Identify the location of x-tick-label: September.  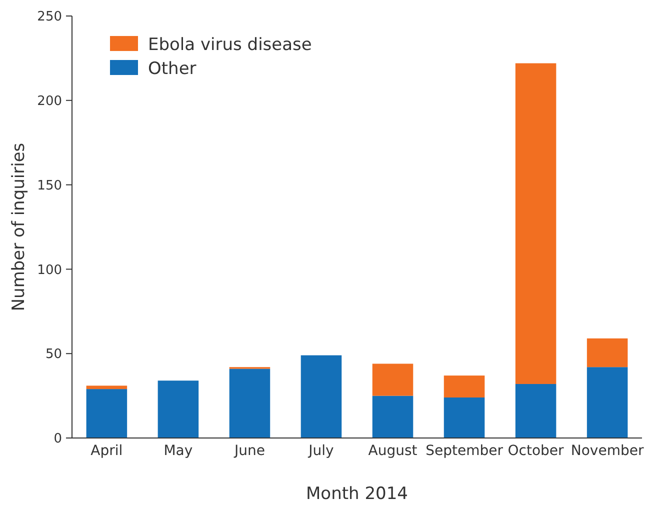
(465, 451).